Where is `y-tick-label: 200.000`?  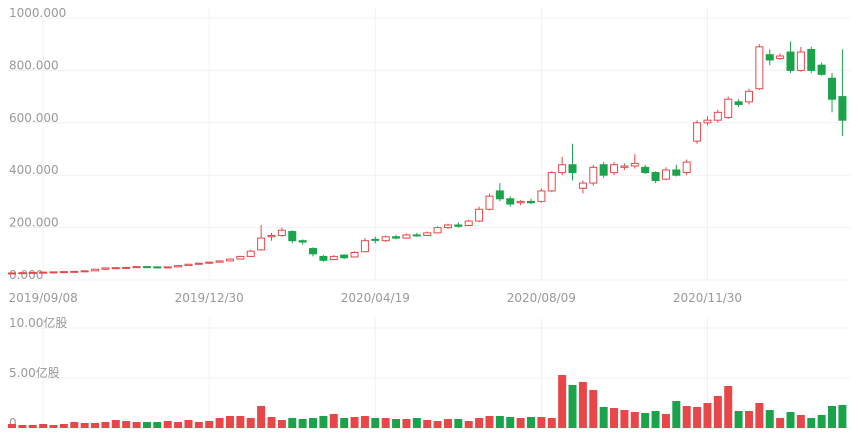
y-tick-label: 200.000 is located at coordinates (34, 223).